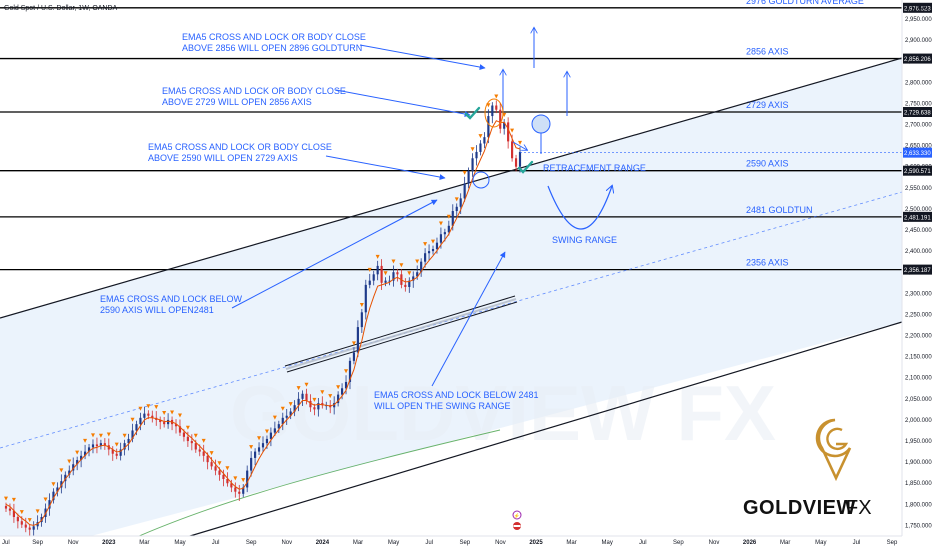 This screenshot has width=932, height=550. What do you see at coordinates (594, 168) in the screenshot?
I see `annotation-text: RETRACEMENT RANGE` at bounding box center [594, 168].